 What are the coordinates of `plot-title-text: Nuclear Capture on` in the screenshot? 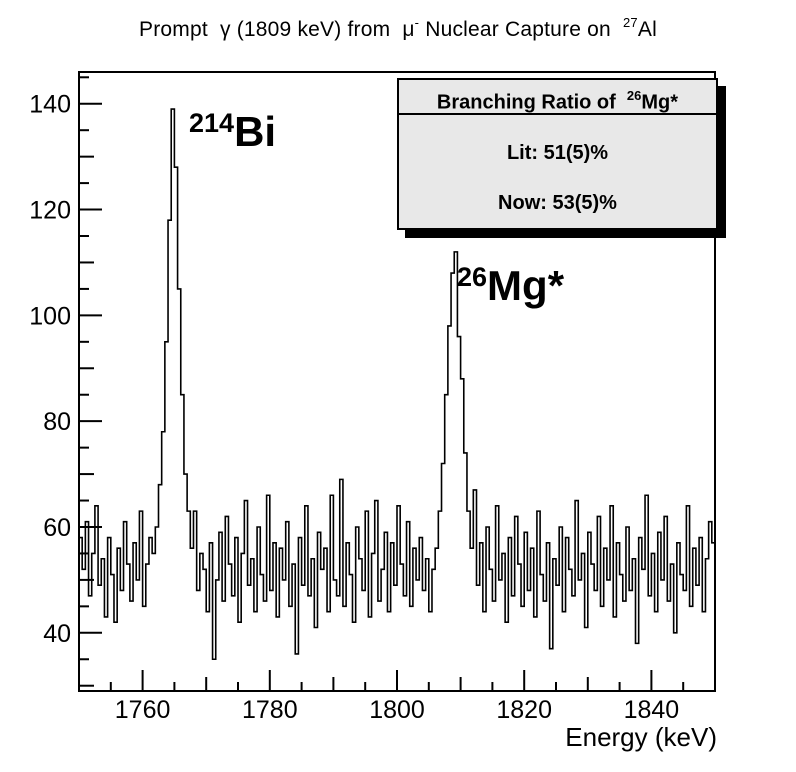 It's located at (521, 29).